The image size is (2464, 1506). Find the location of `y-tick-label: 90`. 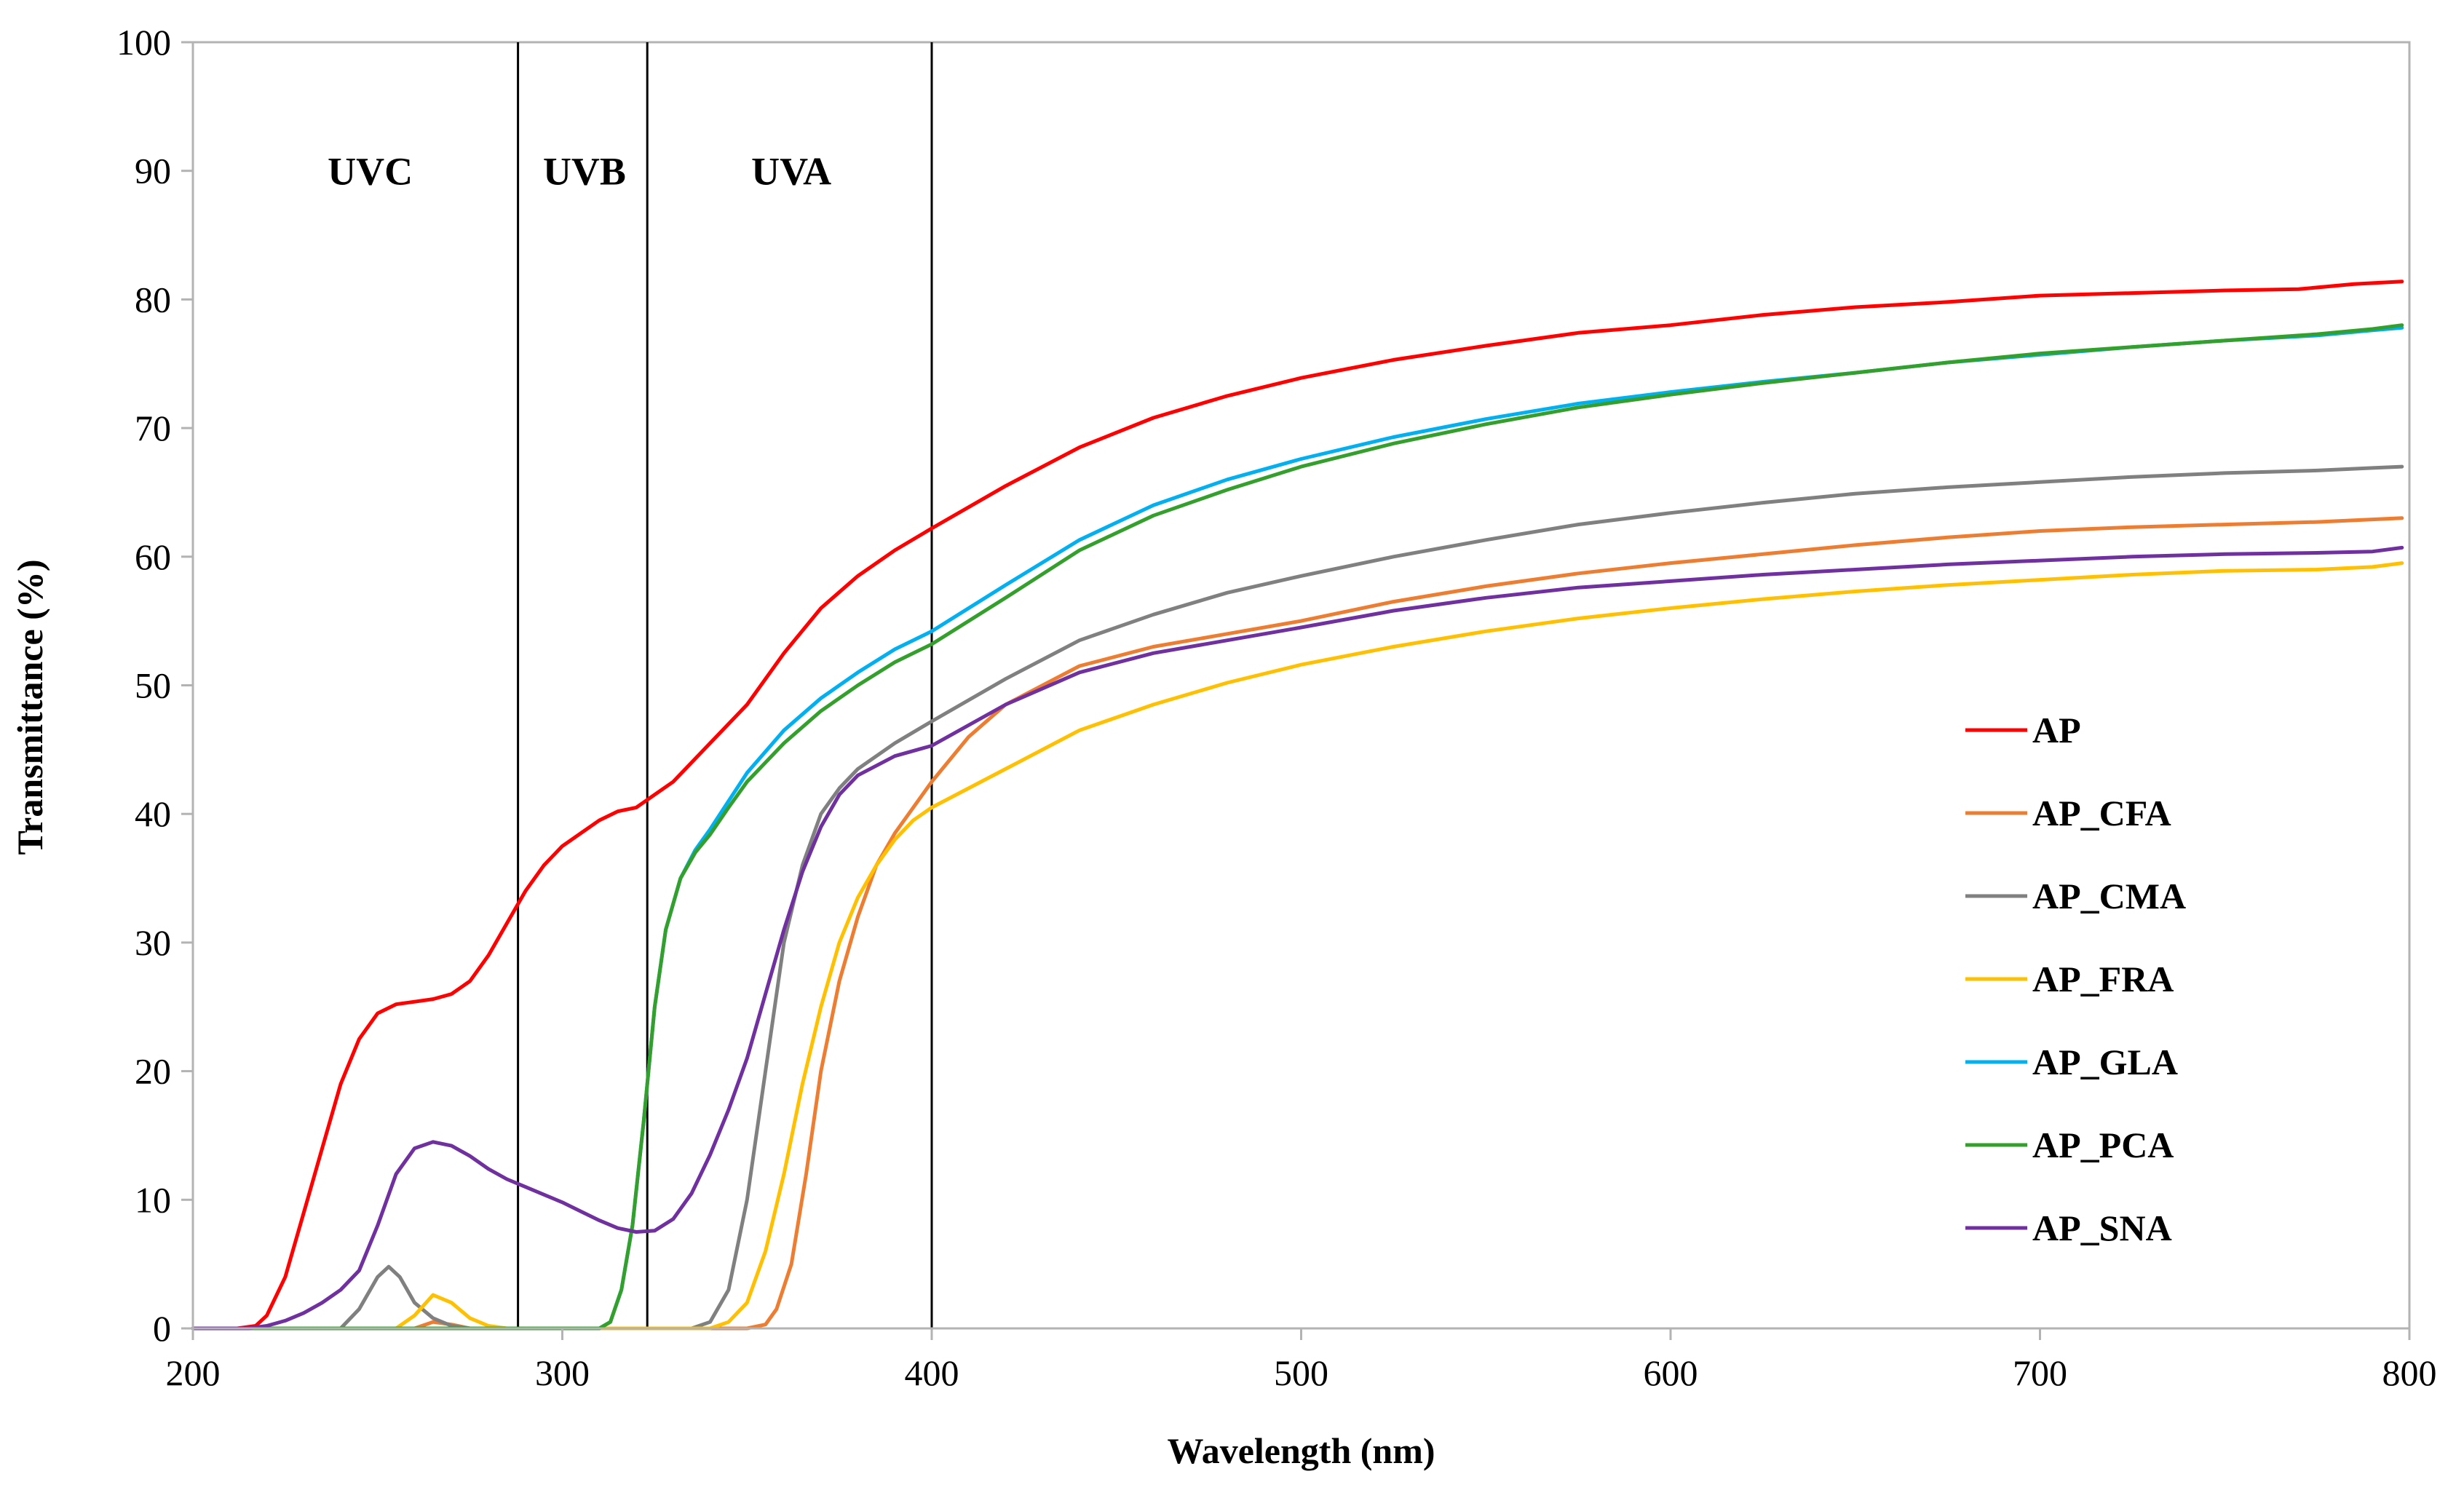

y-tick-label: 90 is located at coordinates (153, 171).